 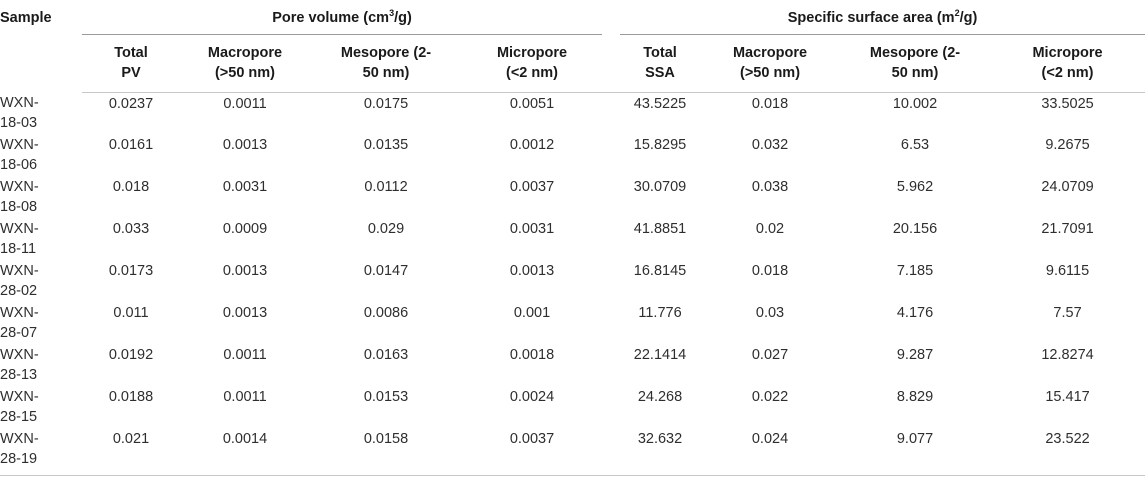 What do you see at coordinates (19, 165) in the screenshot?
I see `sample-id-line: 18-06` at bounding box center [19, 165].